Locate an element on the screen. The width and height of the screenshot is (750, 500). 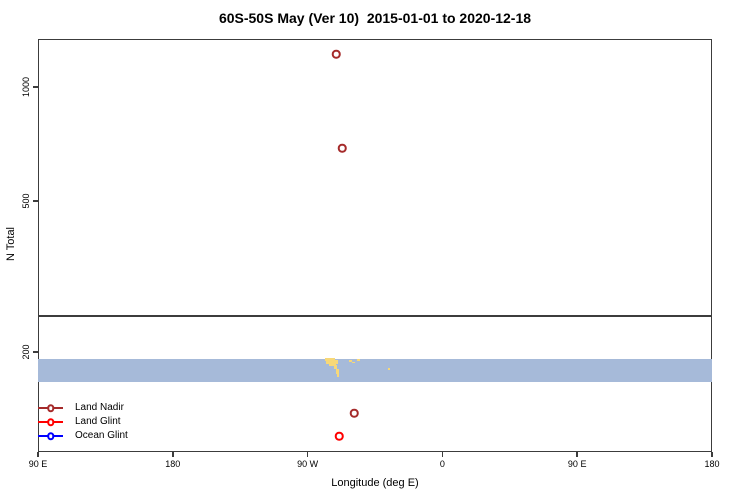
legend-item-ocean-glint: Ocean Glint is located at coordinates (83, 436).